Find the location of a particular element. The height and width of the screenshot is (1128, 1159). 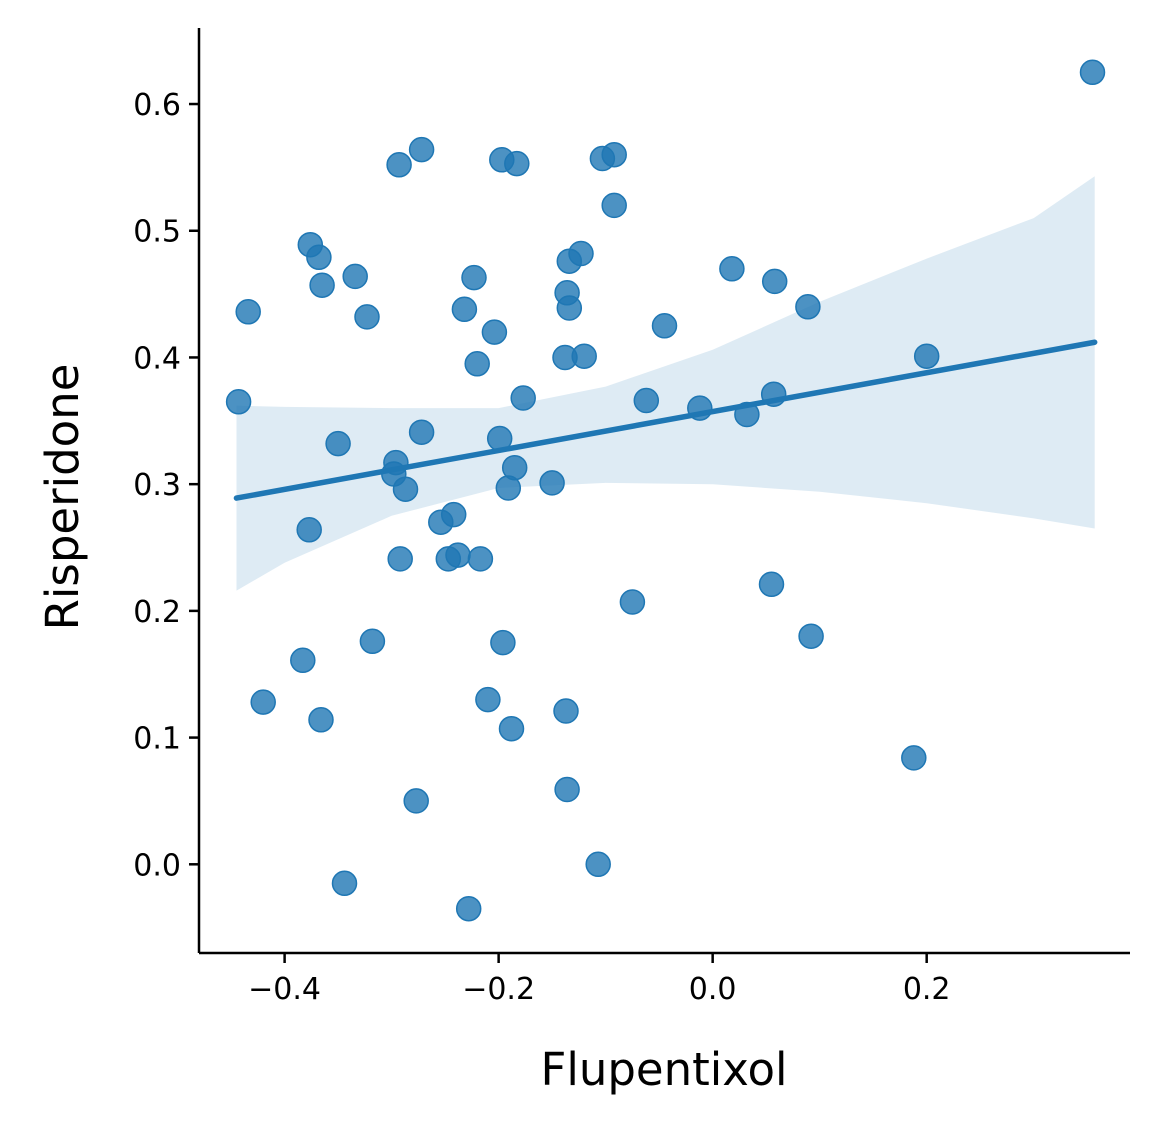

y-tick-label: 0.4 is located at coordinates (157, 358).